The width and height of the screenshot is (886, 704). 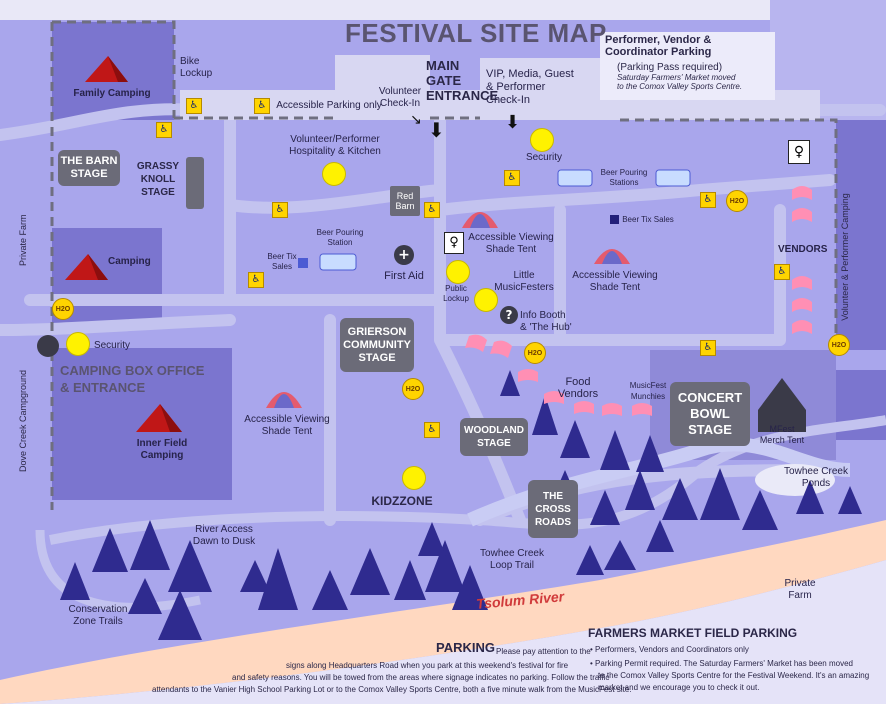 What do you see at coordinates (377, 331) in the screenshot?
I see `grierson-line1: GRIERSON` at bounding box center [377, 331].